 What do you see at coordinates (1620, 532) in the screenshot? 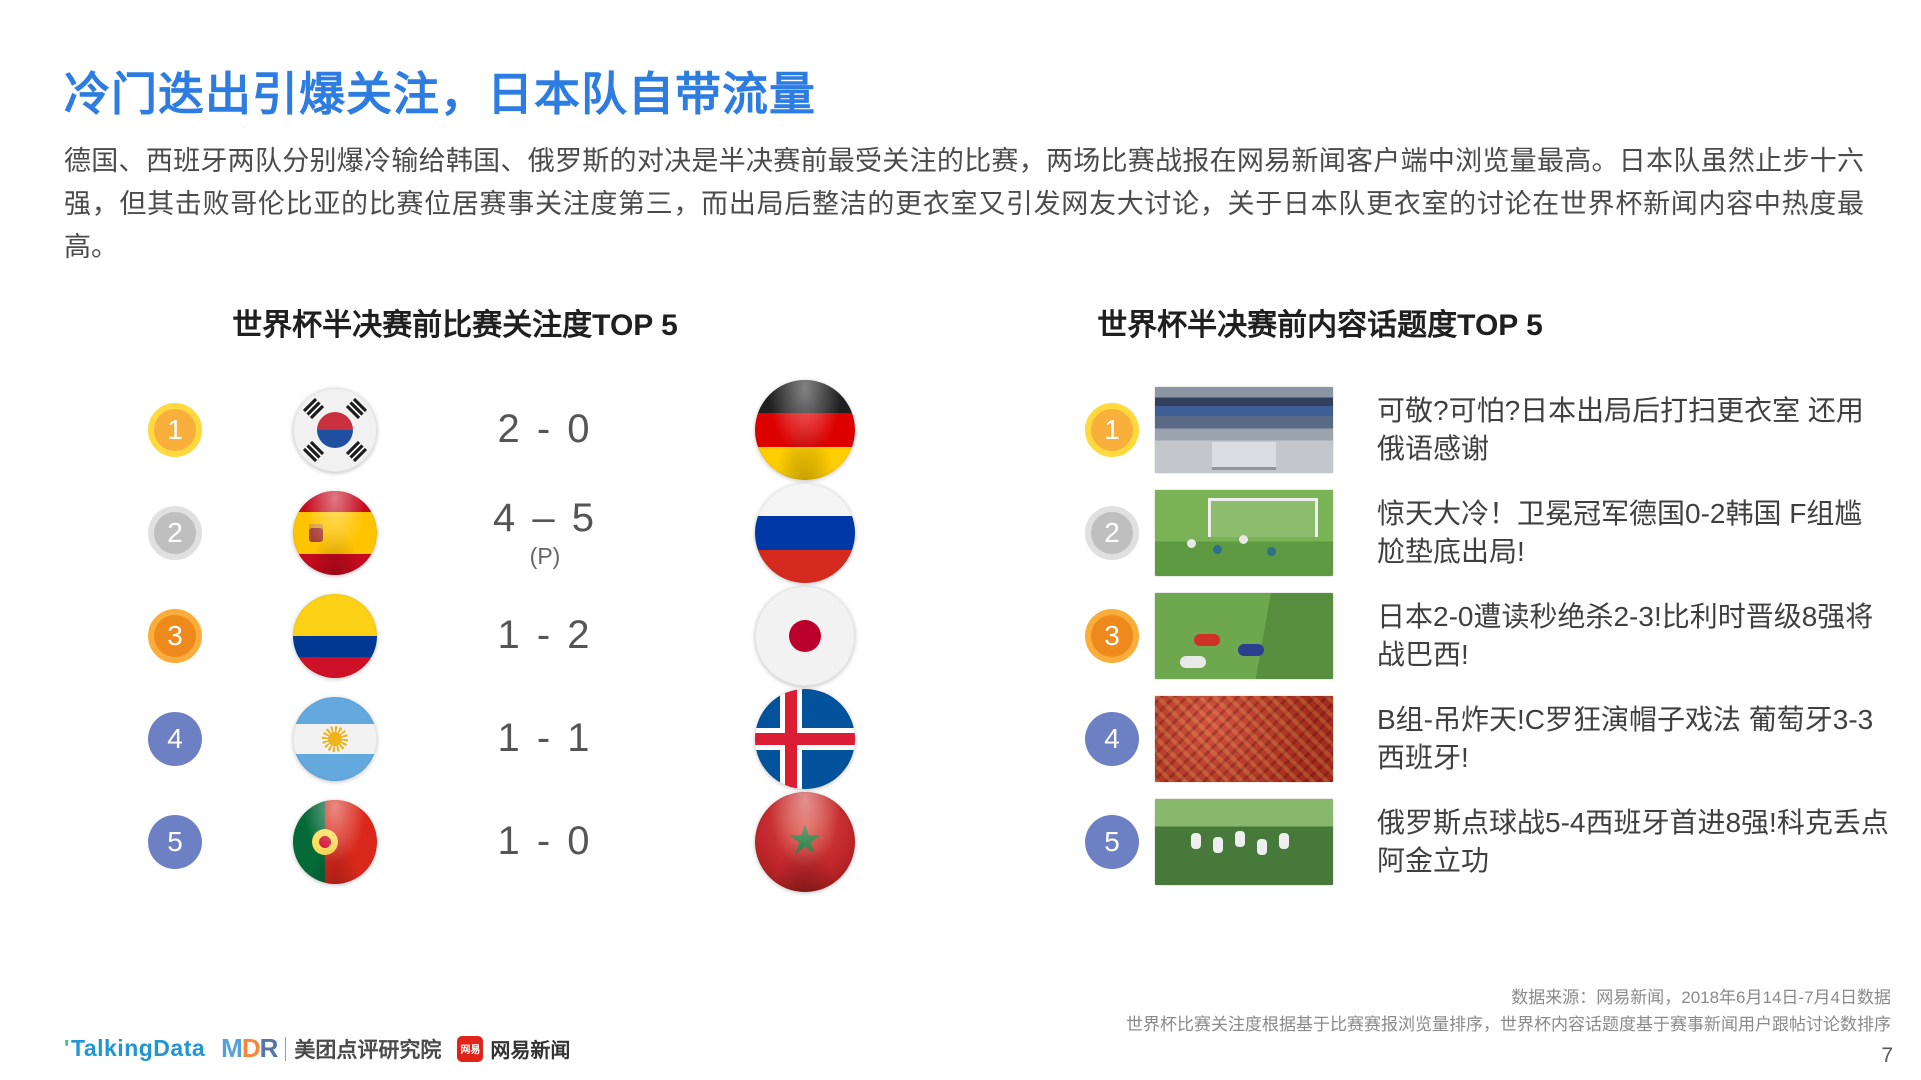
I see `topic-headline: 惊天大冷！卫冕冠军德国0-2韩国 F组尴尬垫底出局!` at bounding box center [1620, 532].